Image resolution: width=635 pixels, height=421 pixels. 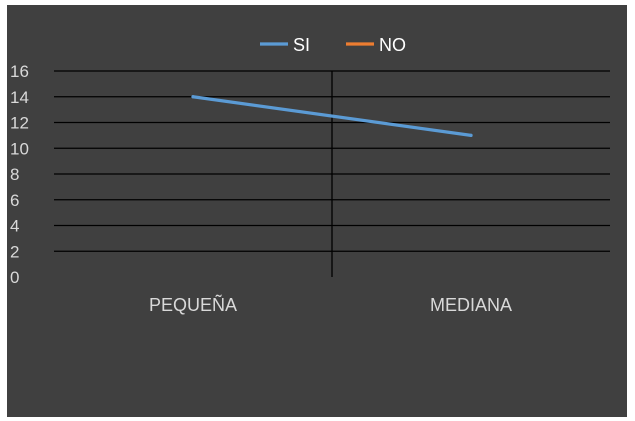 I want to click on x-tick-label: MEDIANA, so click(x=471, y=305).